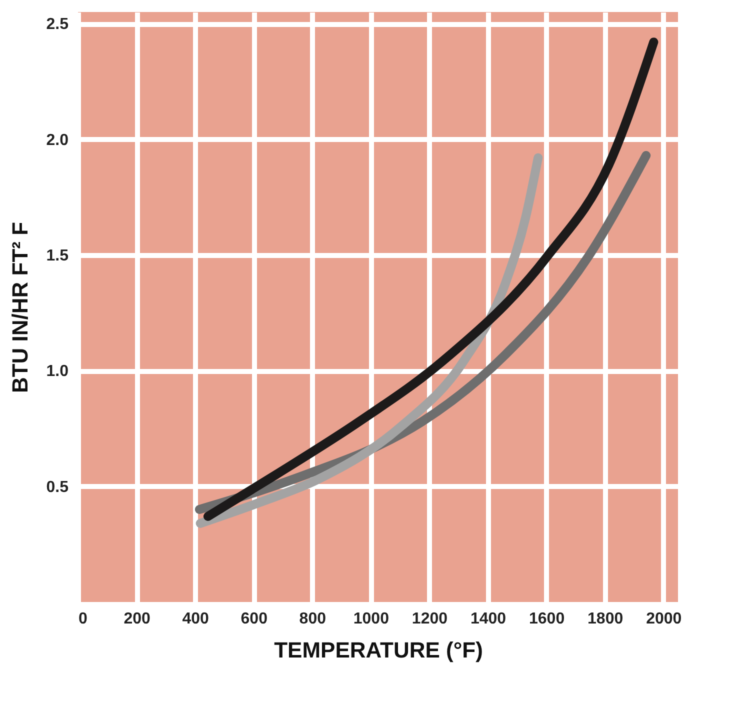  What do you see at coordinates (371, 619) in the screenshot?
I see `x-tick-label: 1000` at bounding box center [371, 619].